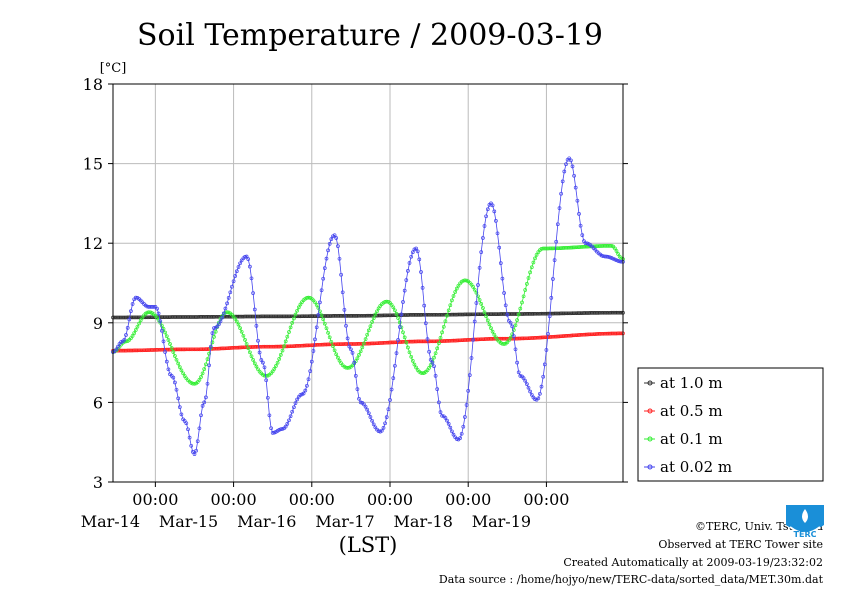  What do you see at coordinates (98, 323) in the screenshot?
I see `y-tick-label: 9` at bounding box center [98, 323].